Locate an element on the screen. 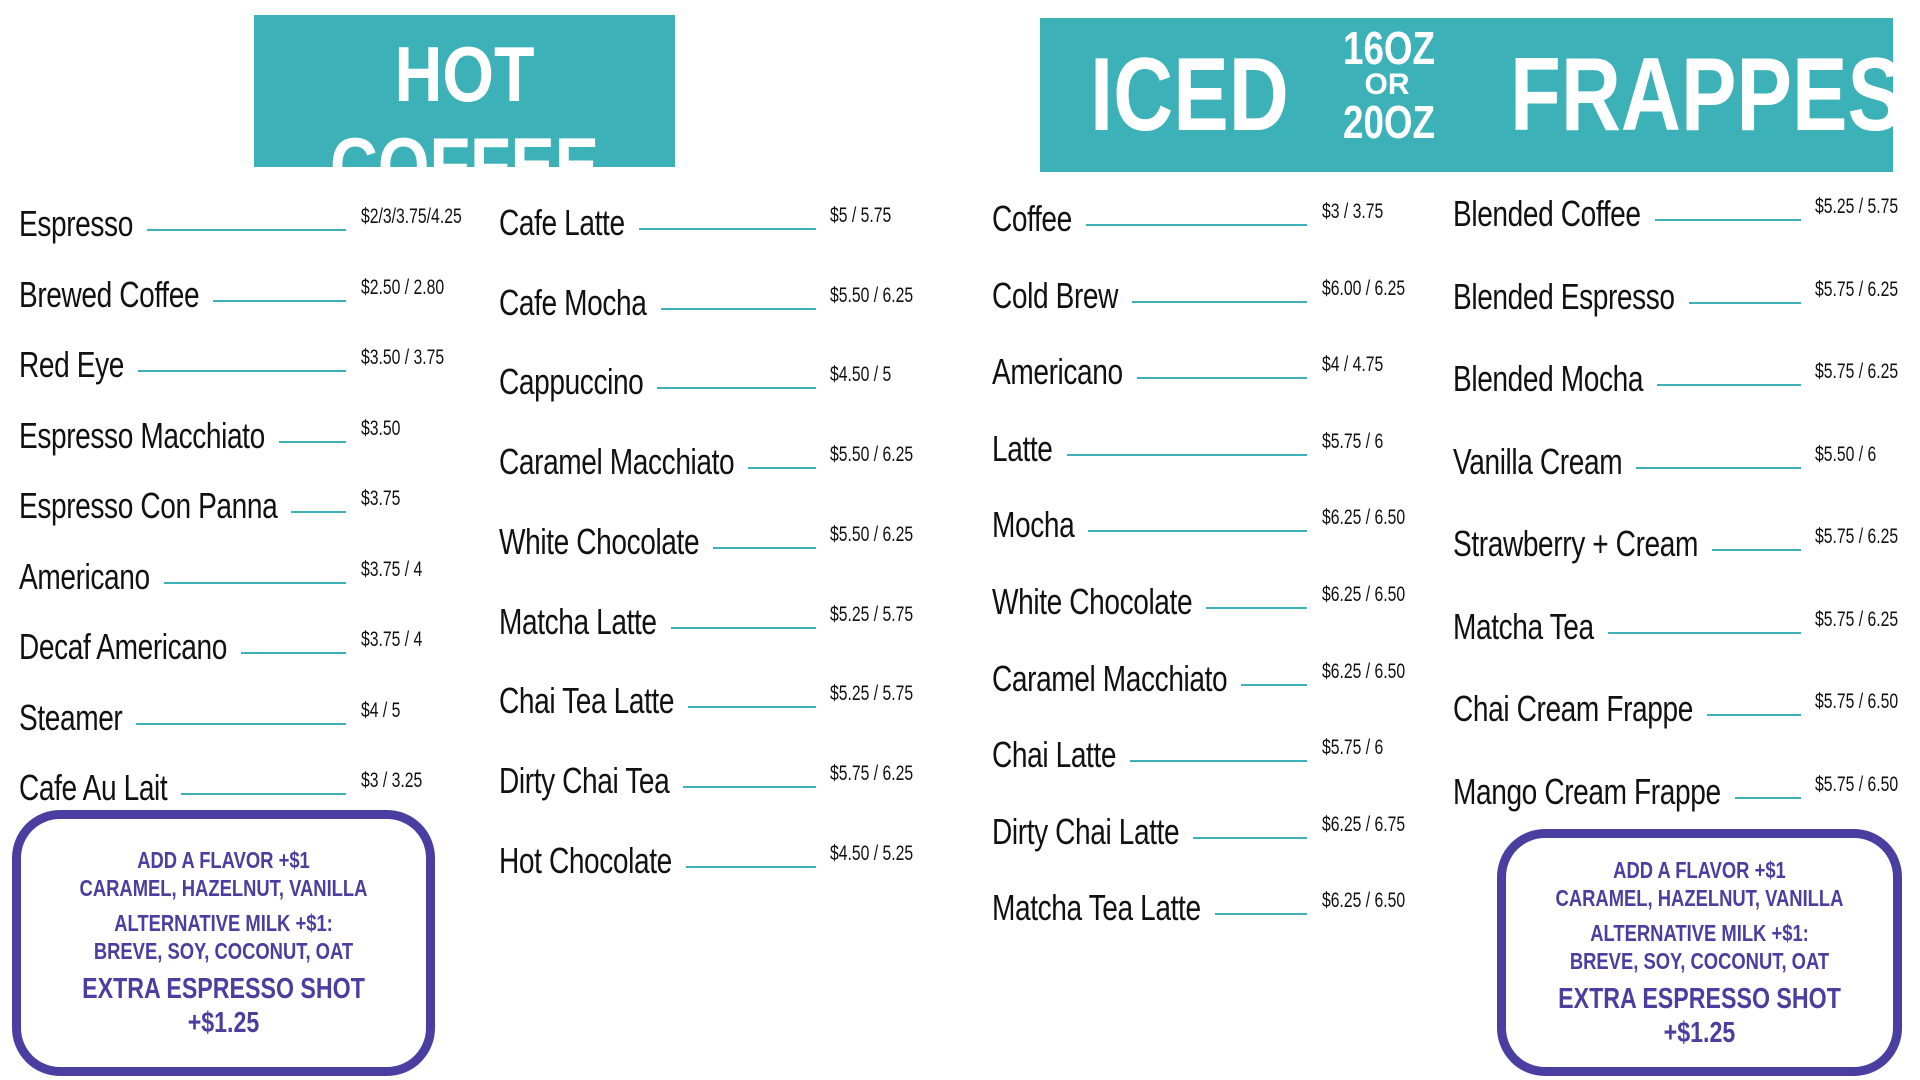 The image size is (1920, 1080). size: 20OZ is located at coordinates (1389, 122).